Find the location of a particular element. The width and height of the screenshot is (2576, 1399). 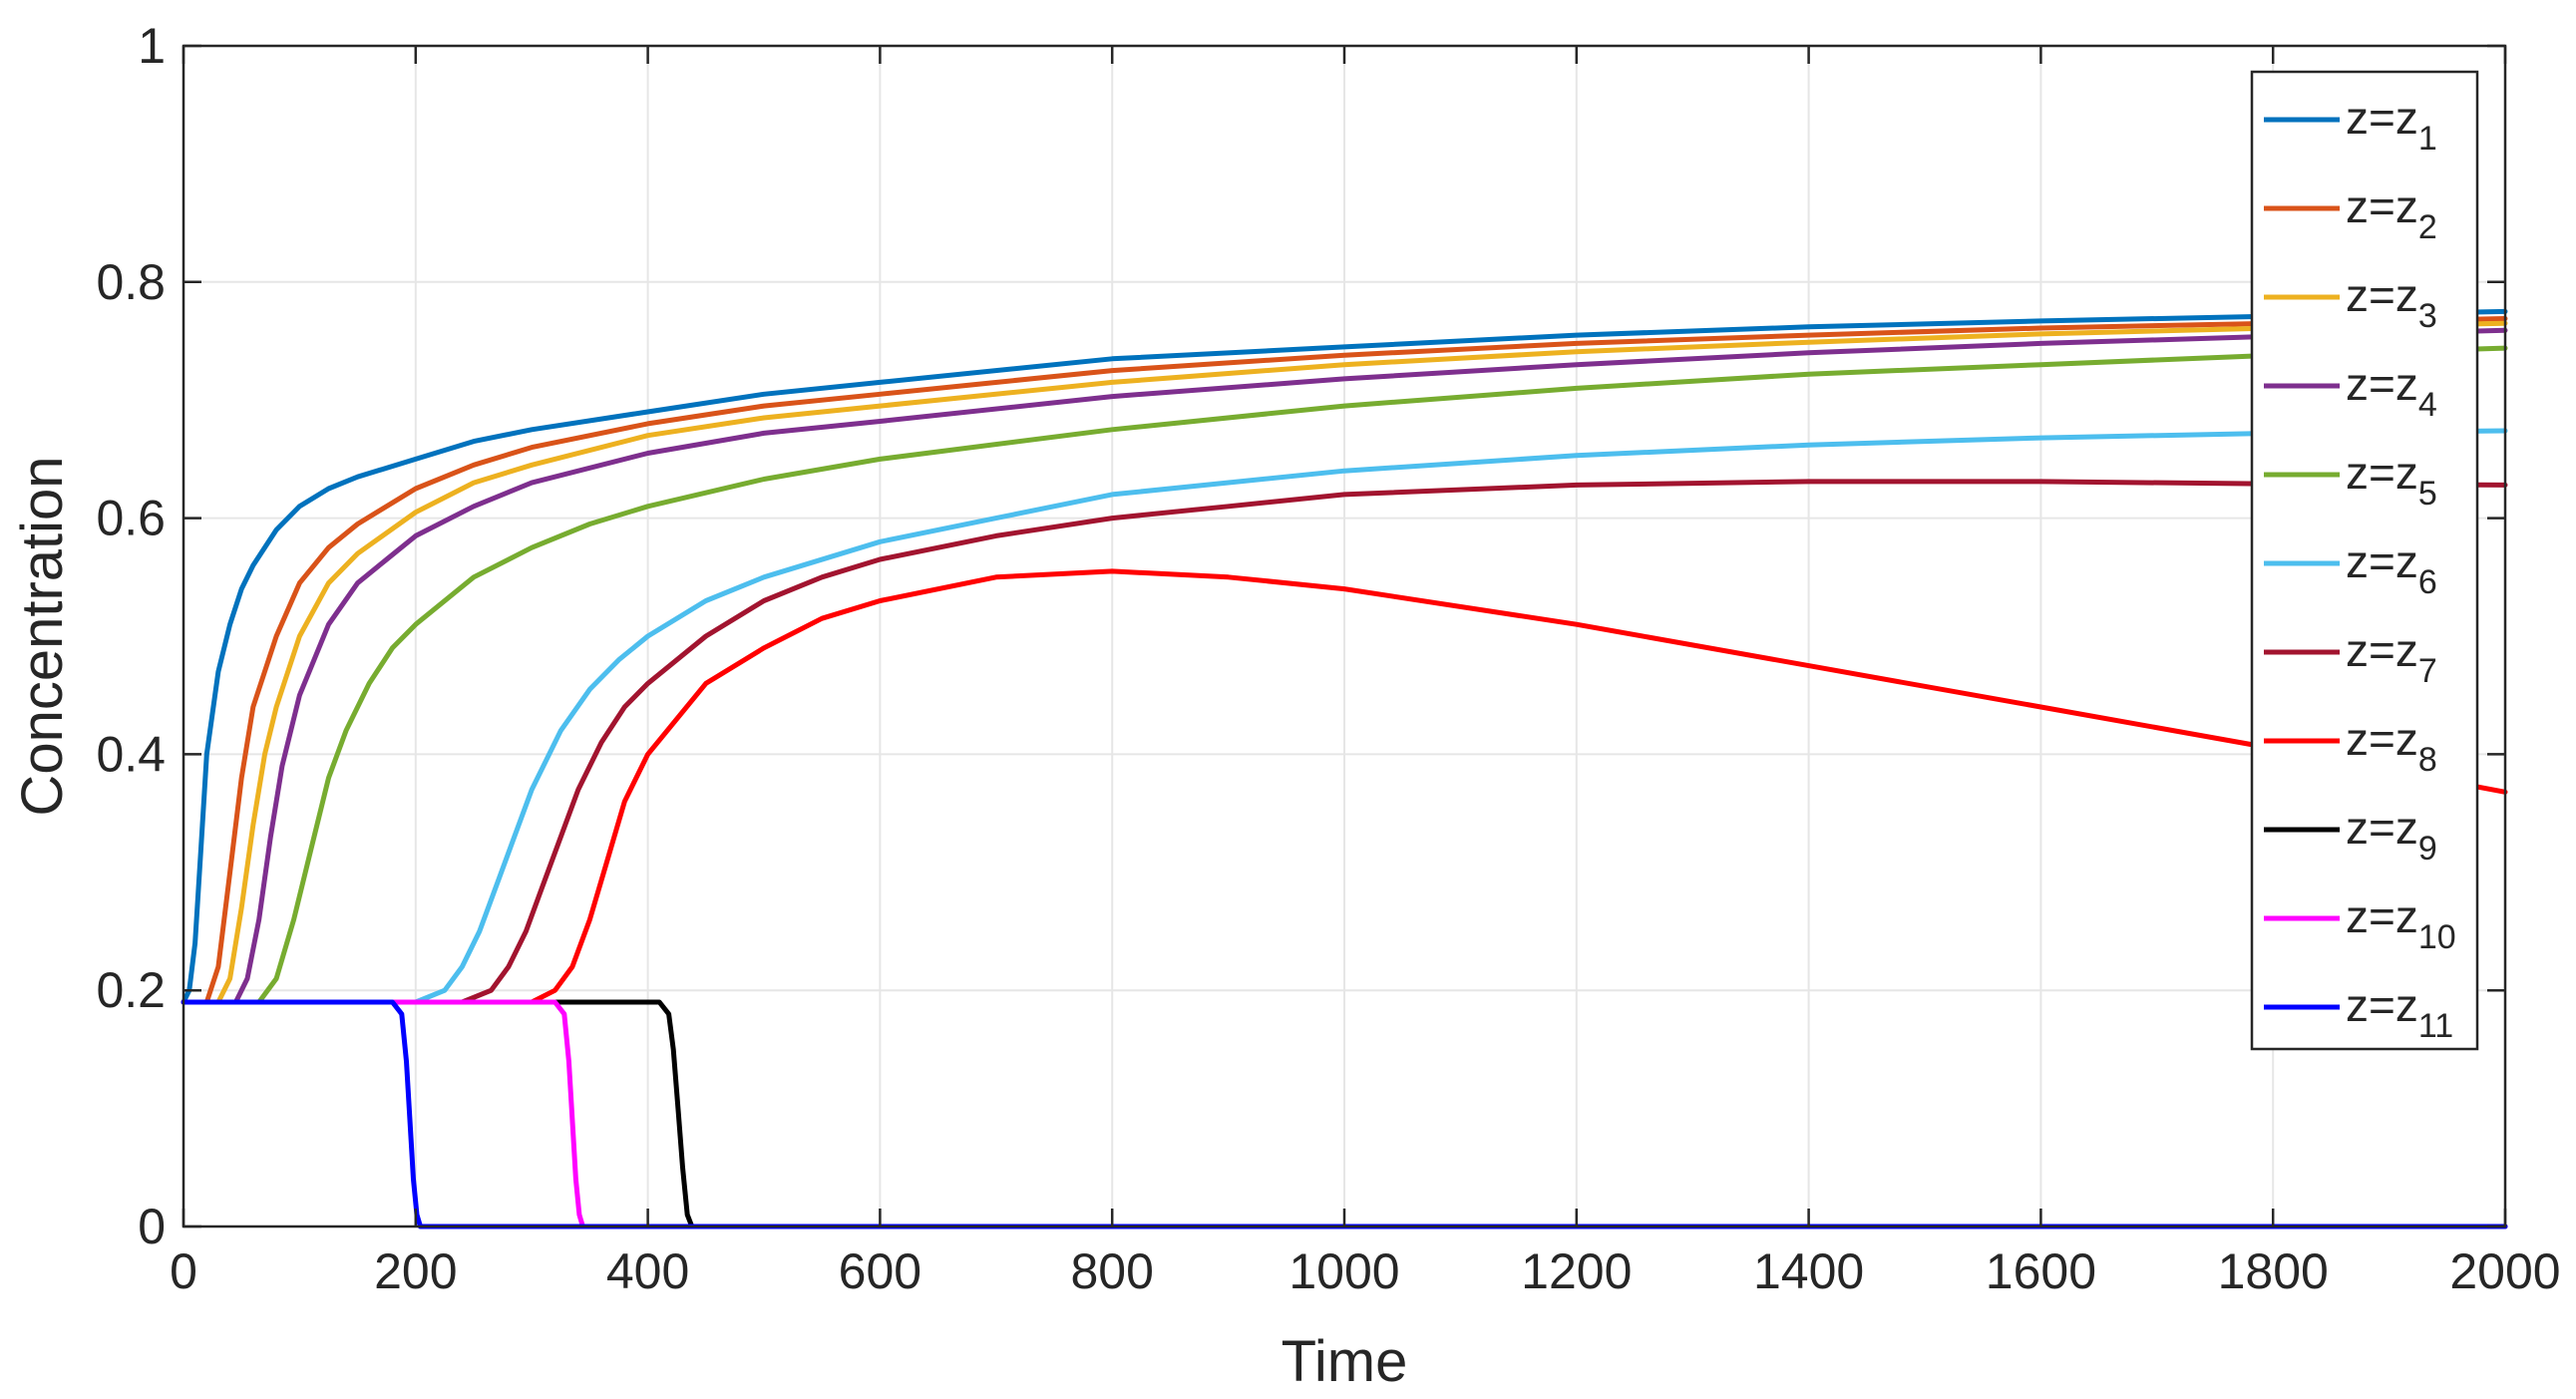

x-tick-label: 2000 is located at coordinates (2505, 1271).